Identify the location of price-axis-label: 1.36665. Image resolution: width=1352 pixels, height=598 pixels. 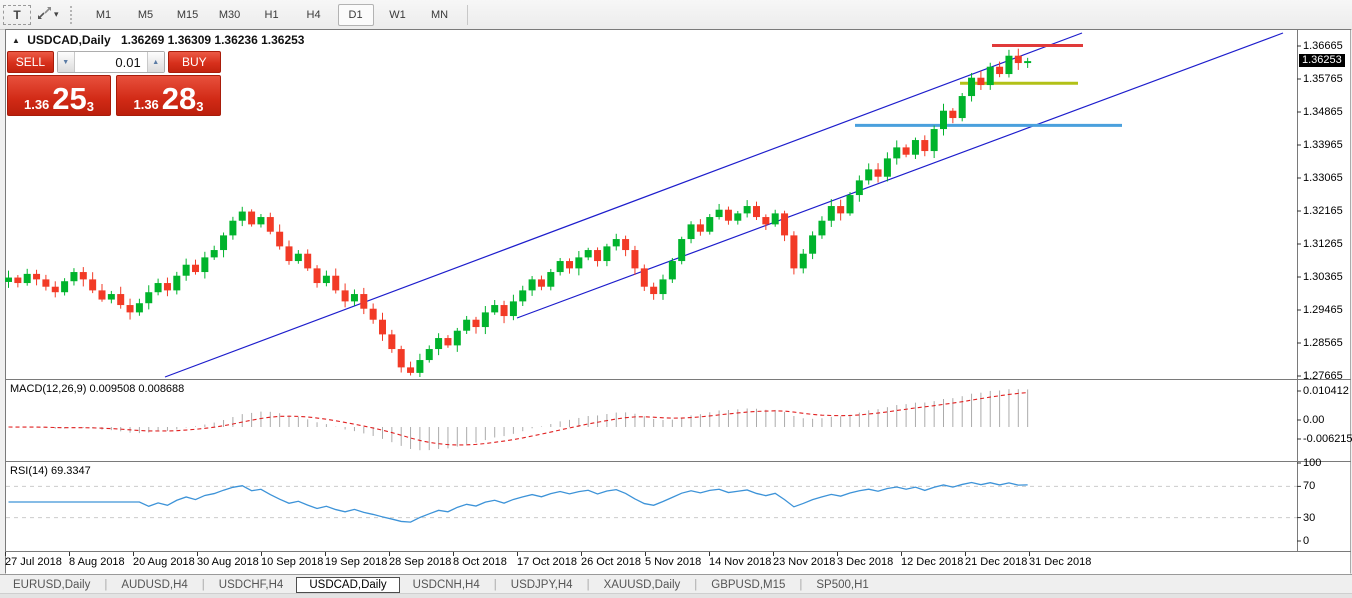
(1323, 46).